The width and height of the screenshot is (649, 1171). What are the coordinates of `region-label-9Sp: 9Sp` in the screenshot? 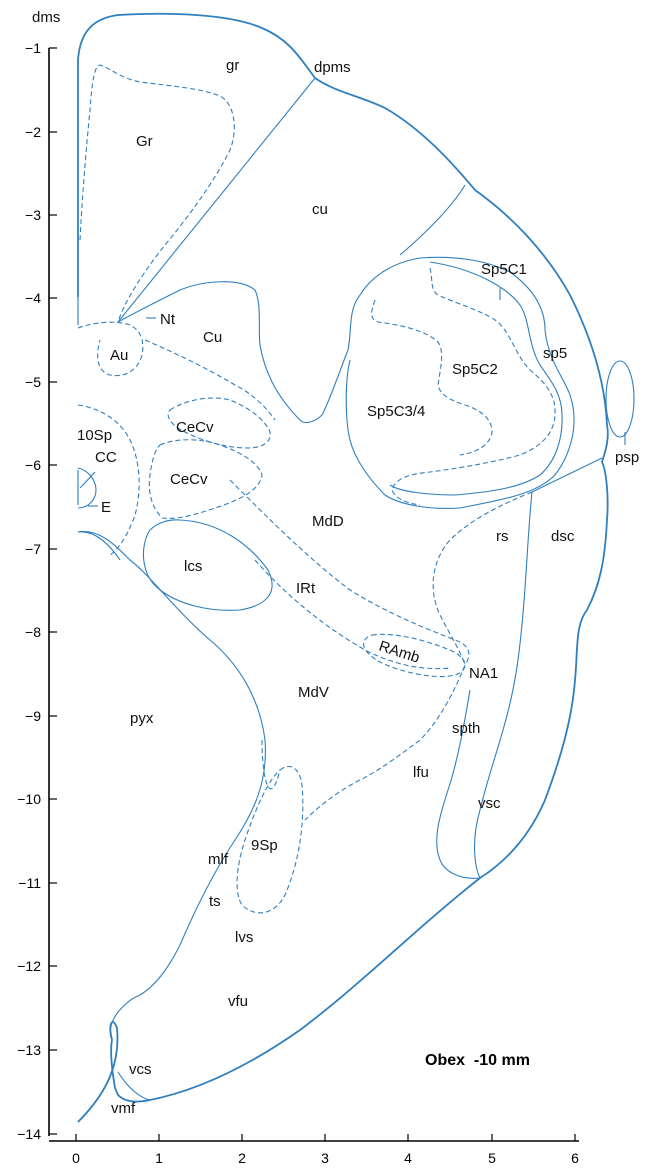 It's located at (264, 845).